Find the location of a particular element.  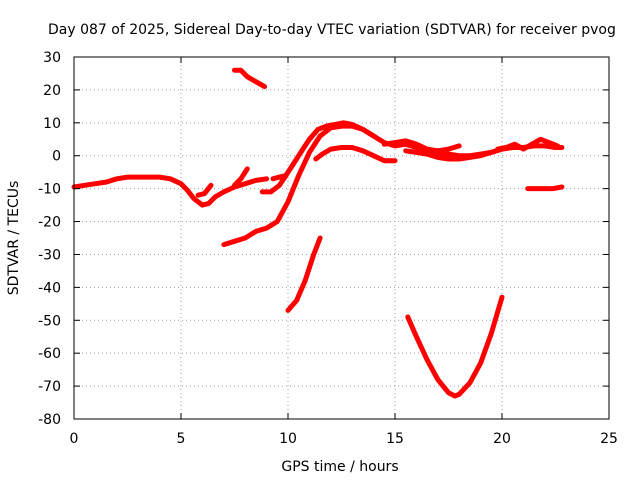

y-tick-label: 10 is located at coordinates (52, 124).